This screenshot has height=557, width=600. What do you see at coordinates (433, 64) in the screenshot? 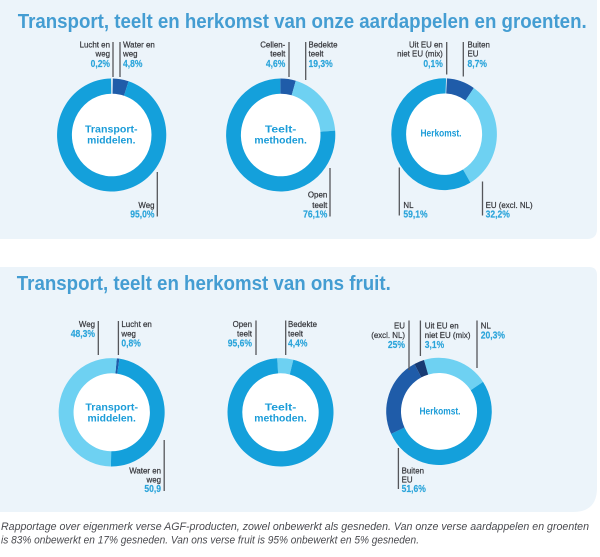
I see `svg-text: 0,1%` at bounding box center [433, 64].